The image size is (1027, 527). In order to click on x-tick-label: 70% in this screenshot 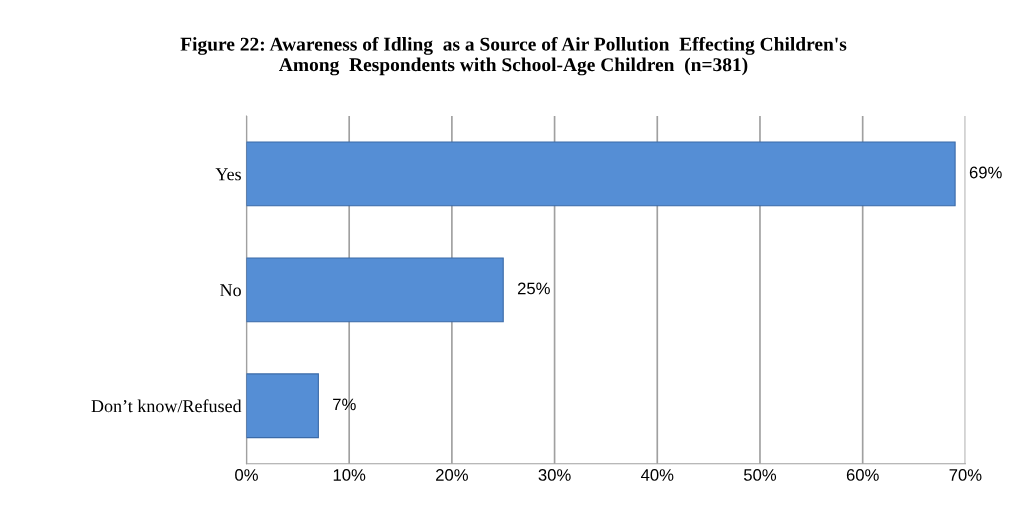, I will do `click(965, 475)`.